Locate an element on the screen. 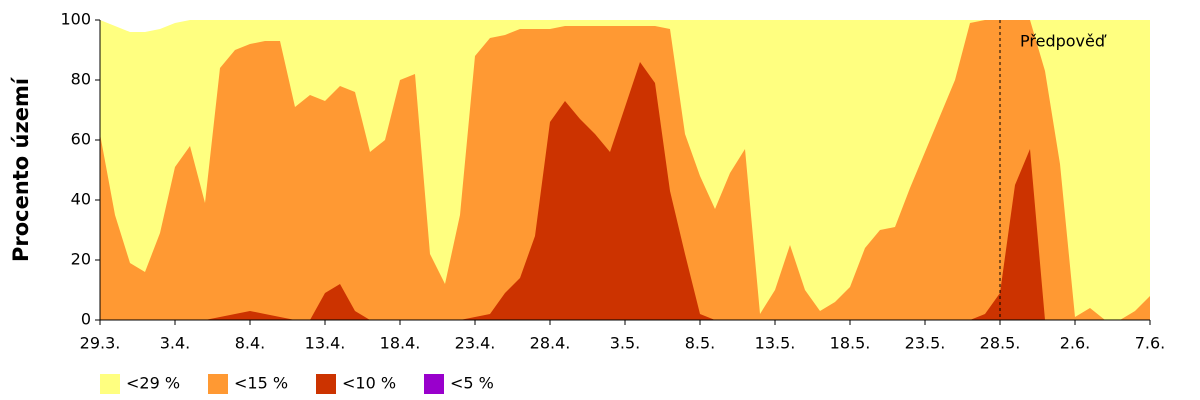 This screenshot has height=400, width=1200. y-tick-label: 60 is located at coordinates (81, 139).